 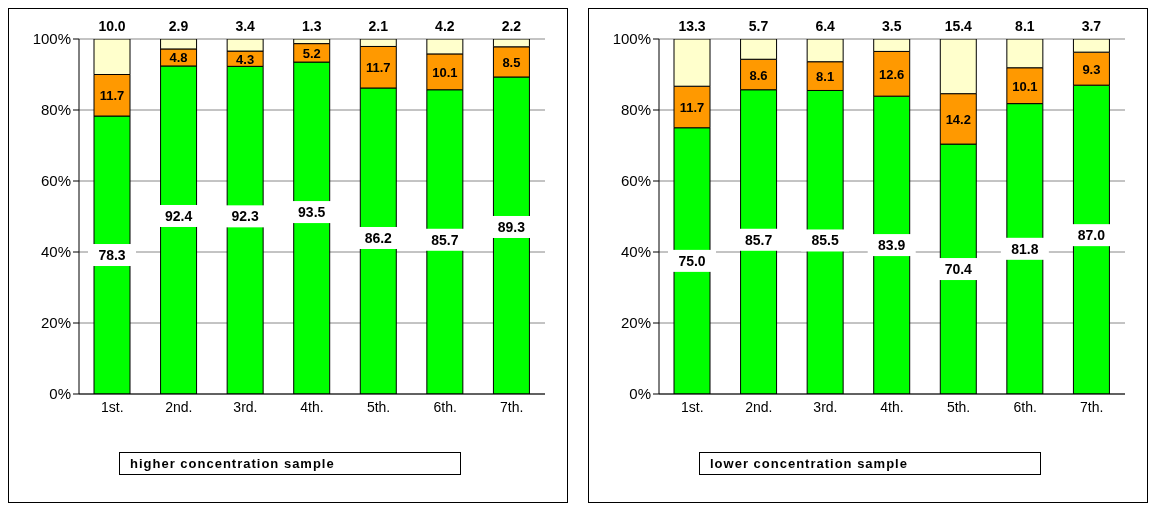 I want to click on data-label: 3.7, so click(x=1091, y=26).